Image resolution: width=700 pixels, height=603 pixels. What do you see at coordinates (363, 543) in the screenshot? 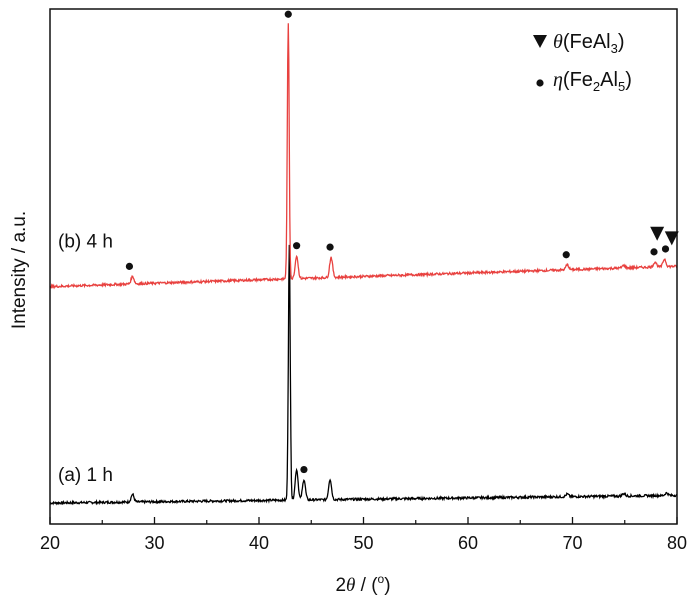
I see `x-tick-label: 50` at bounding box center [363, 543].